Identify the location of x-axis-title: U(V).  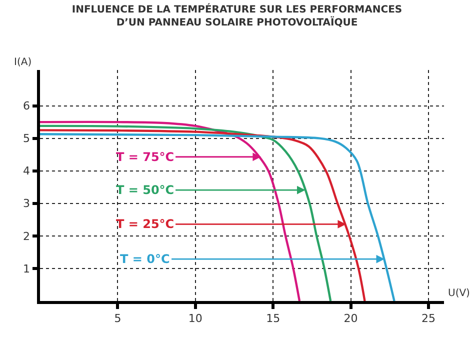
(459, 293).